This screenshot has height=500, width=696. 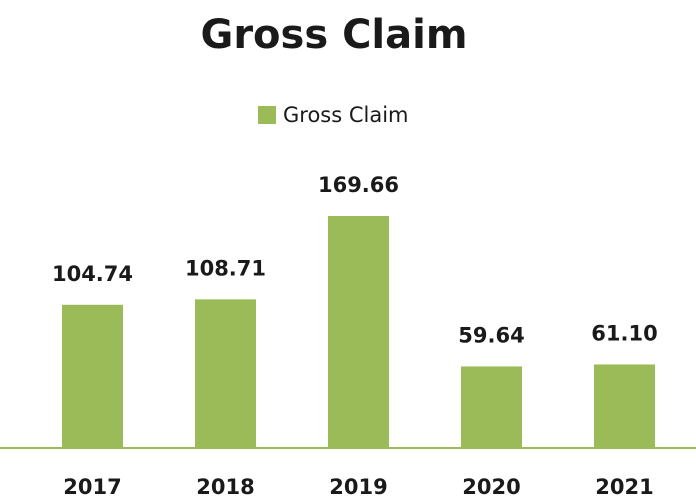 What do you see at coordinates (333, 35) in the screenshot?
I see `chart-title: Gross Claim` at bounding box center [333, 35].